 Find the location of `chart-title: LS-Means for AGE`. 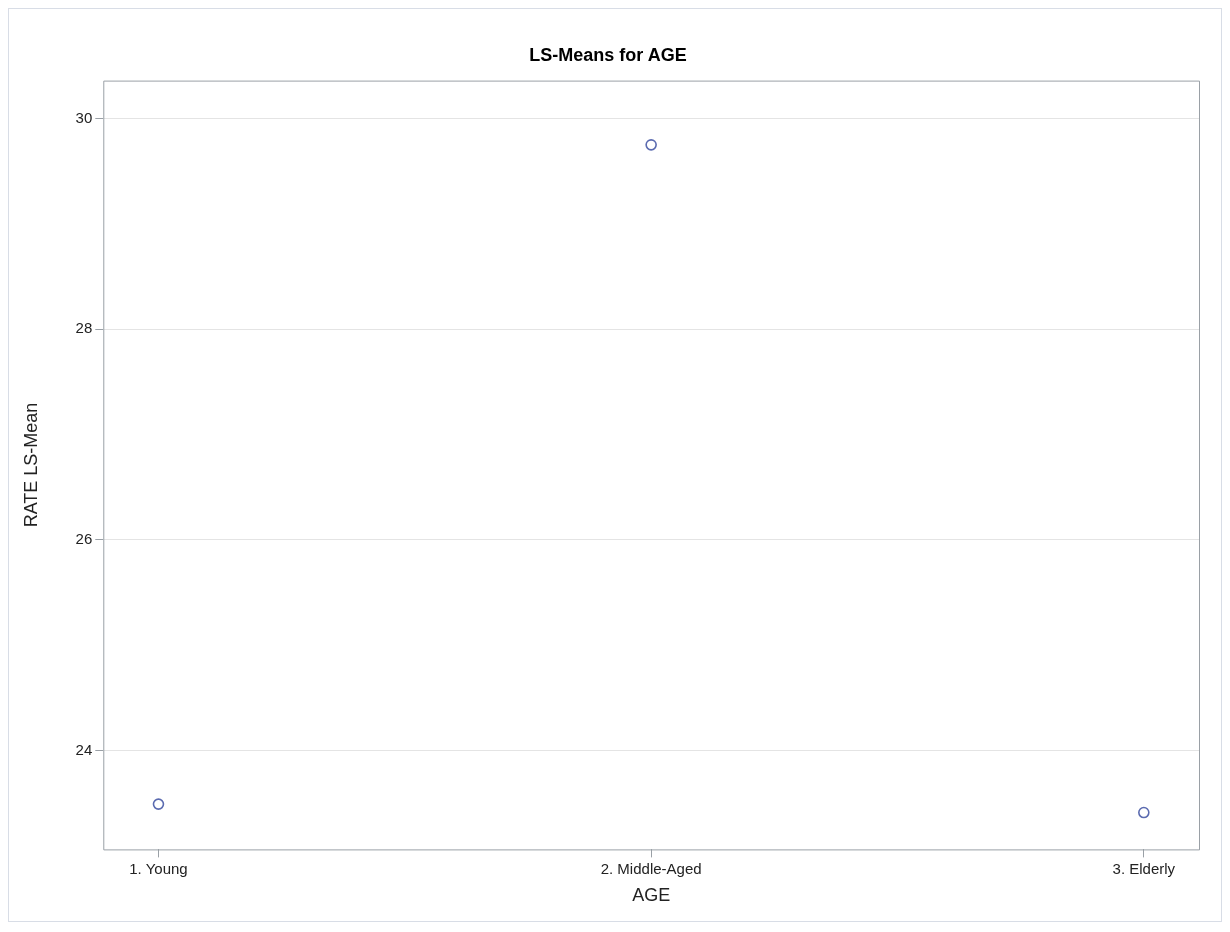

chart-title: LS-Means for AGE is located at coordinates (608, 54).